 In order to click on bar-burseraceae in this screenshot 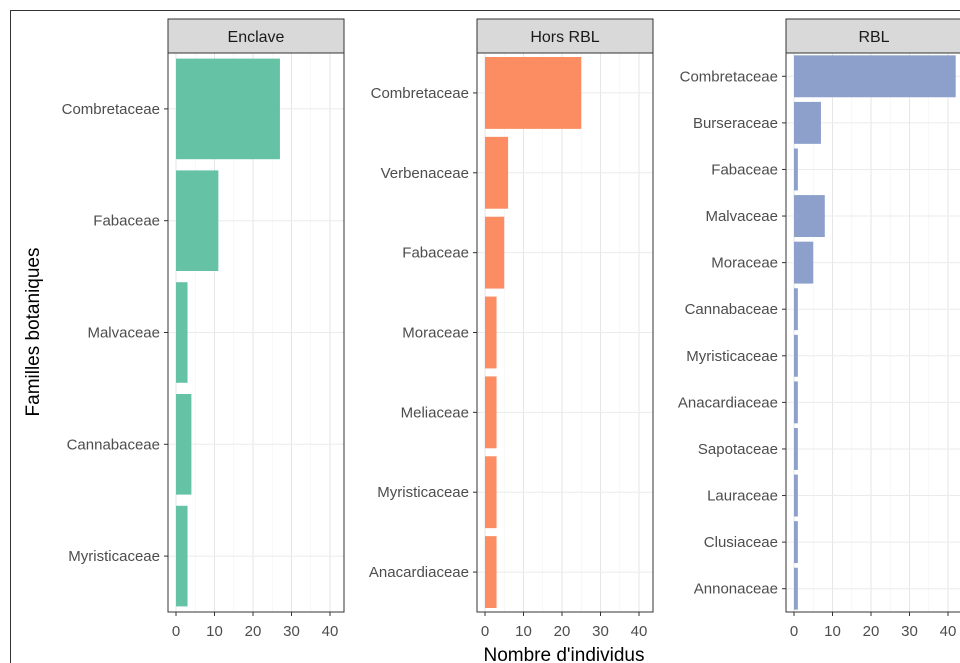, I will do `click(807, 122)`.